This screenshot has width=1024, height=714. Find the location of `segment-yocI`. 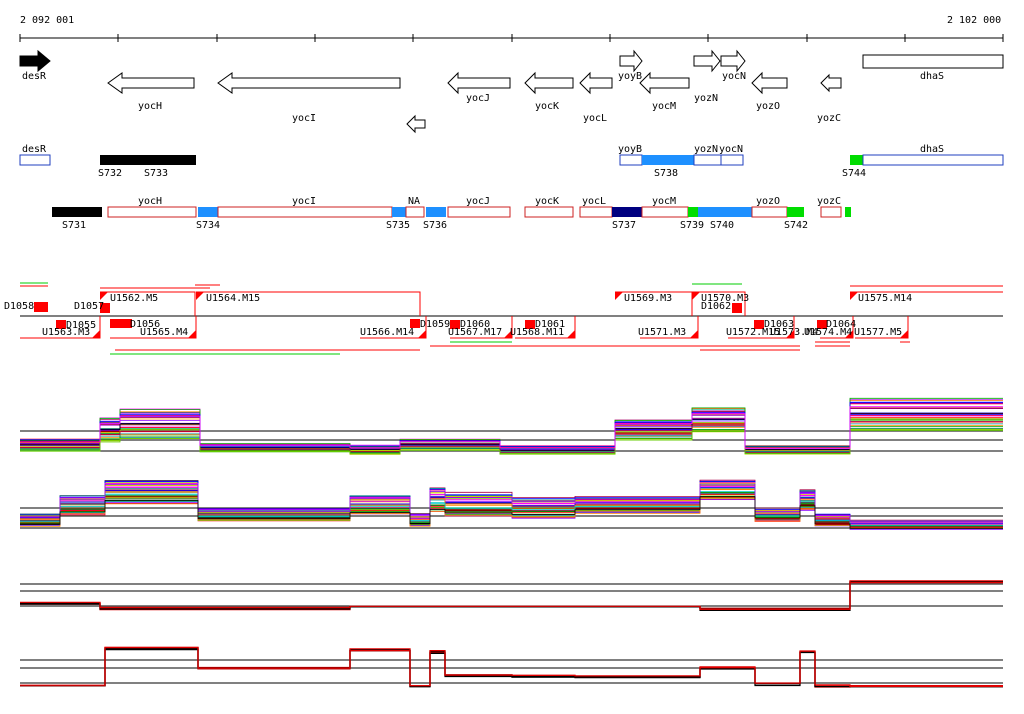

segment-yocI is located at coordinates (305, 212).